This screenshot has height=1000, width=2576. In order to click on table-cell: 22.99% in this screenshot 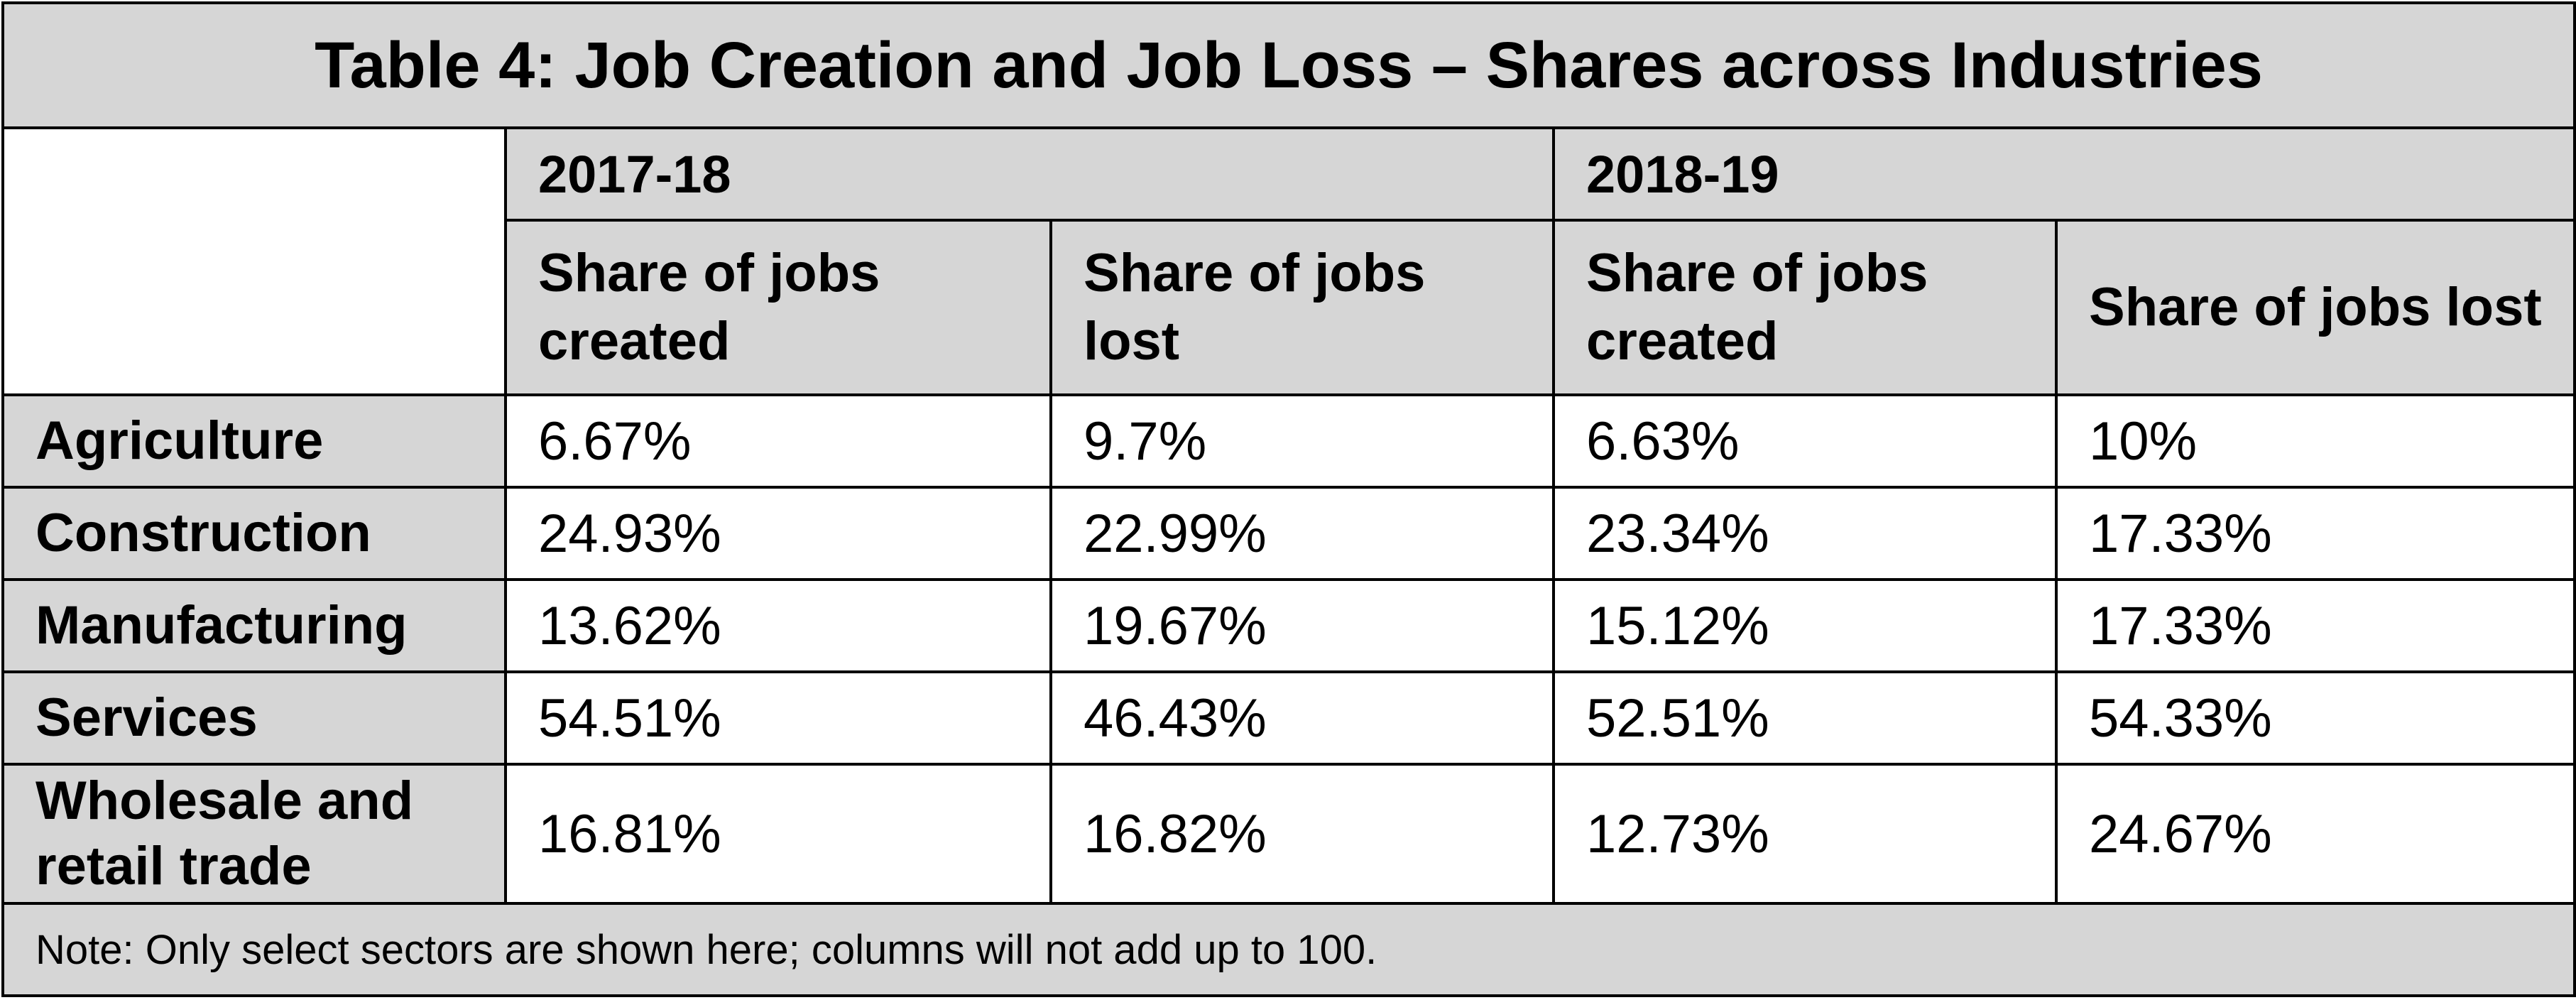, I will do `click(1302, 533)`.